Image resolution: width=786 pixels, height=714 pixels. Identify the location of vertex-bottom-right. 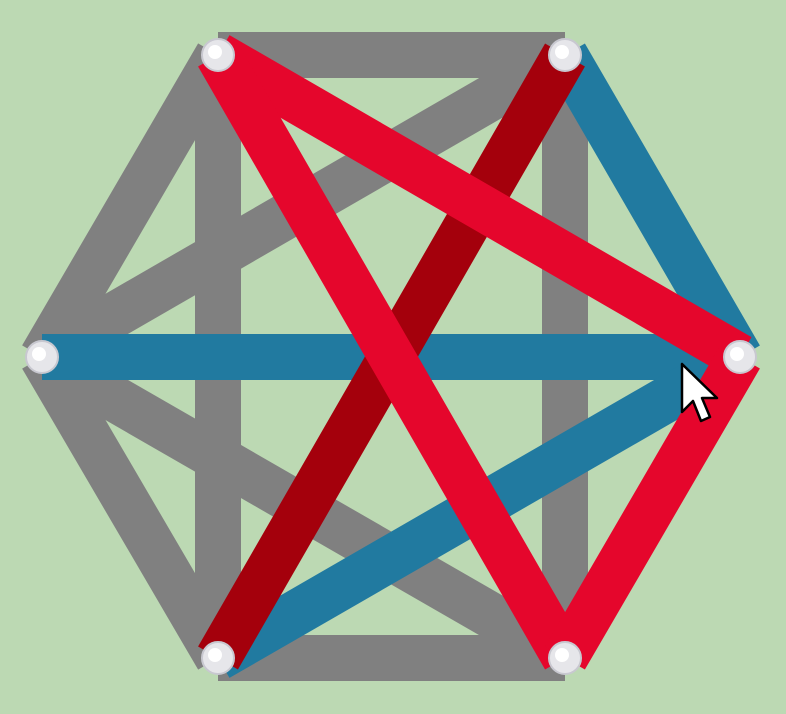
(565, 658).